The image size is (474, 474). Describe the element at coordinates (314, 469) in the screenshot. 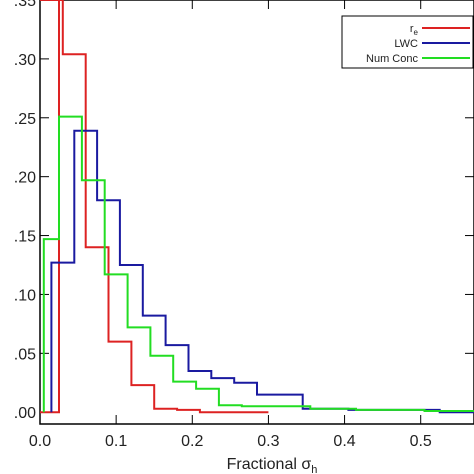

I see `x-axis-title-subscript: h` at that location.